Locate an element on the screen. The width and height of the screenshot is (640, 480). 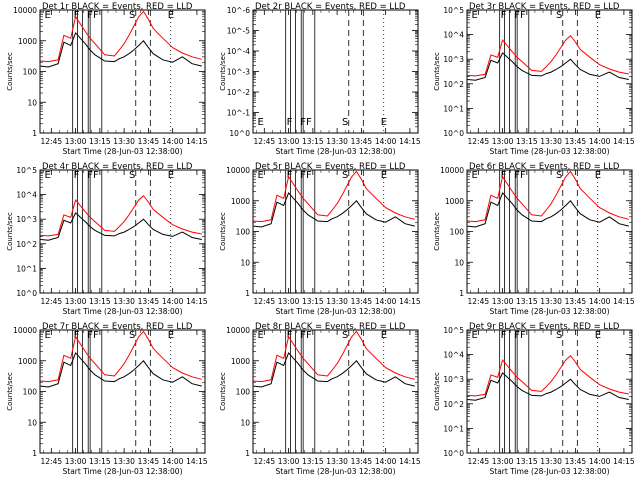
y-tick-label: 10^-4 is located at coordinates (239, 51).